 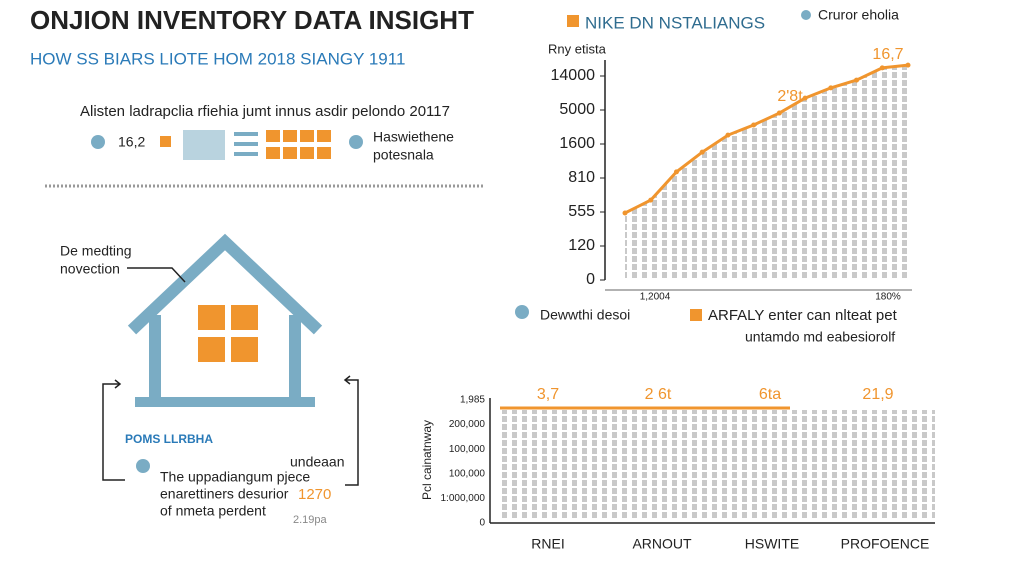 I want to click on flow-label: POMS LLRBHA, so click(x=169, y=439).